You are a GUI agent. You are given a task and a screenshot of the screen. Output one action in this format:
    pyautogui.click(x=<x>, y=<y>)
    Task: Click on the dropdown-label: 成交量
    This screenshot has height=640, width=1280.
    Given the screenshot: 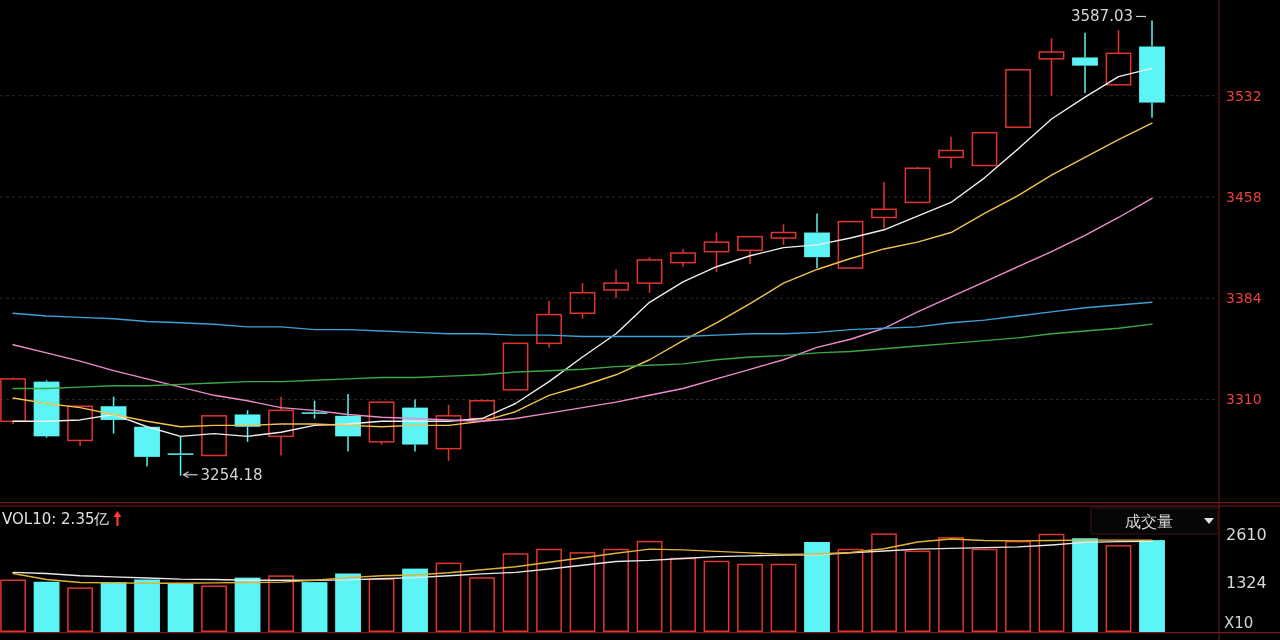 What is the action you would take?
    pyautogui.click(x=1149, y=521)
    